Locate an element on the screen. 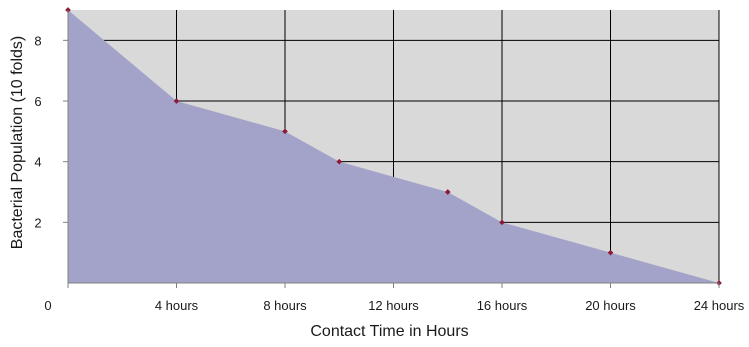 This screenshot has height=347, width=749. x-tick-label: 20 hours is located at coordinates (610, 305).